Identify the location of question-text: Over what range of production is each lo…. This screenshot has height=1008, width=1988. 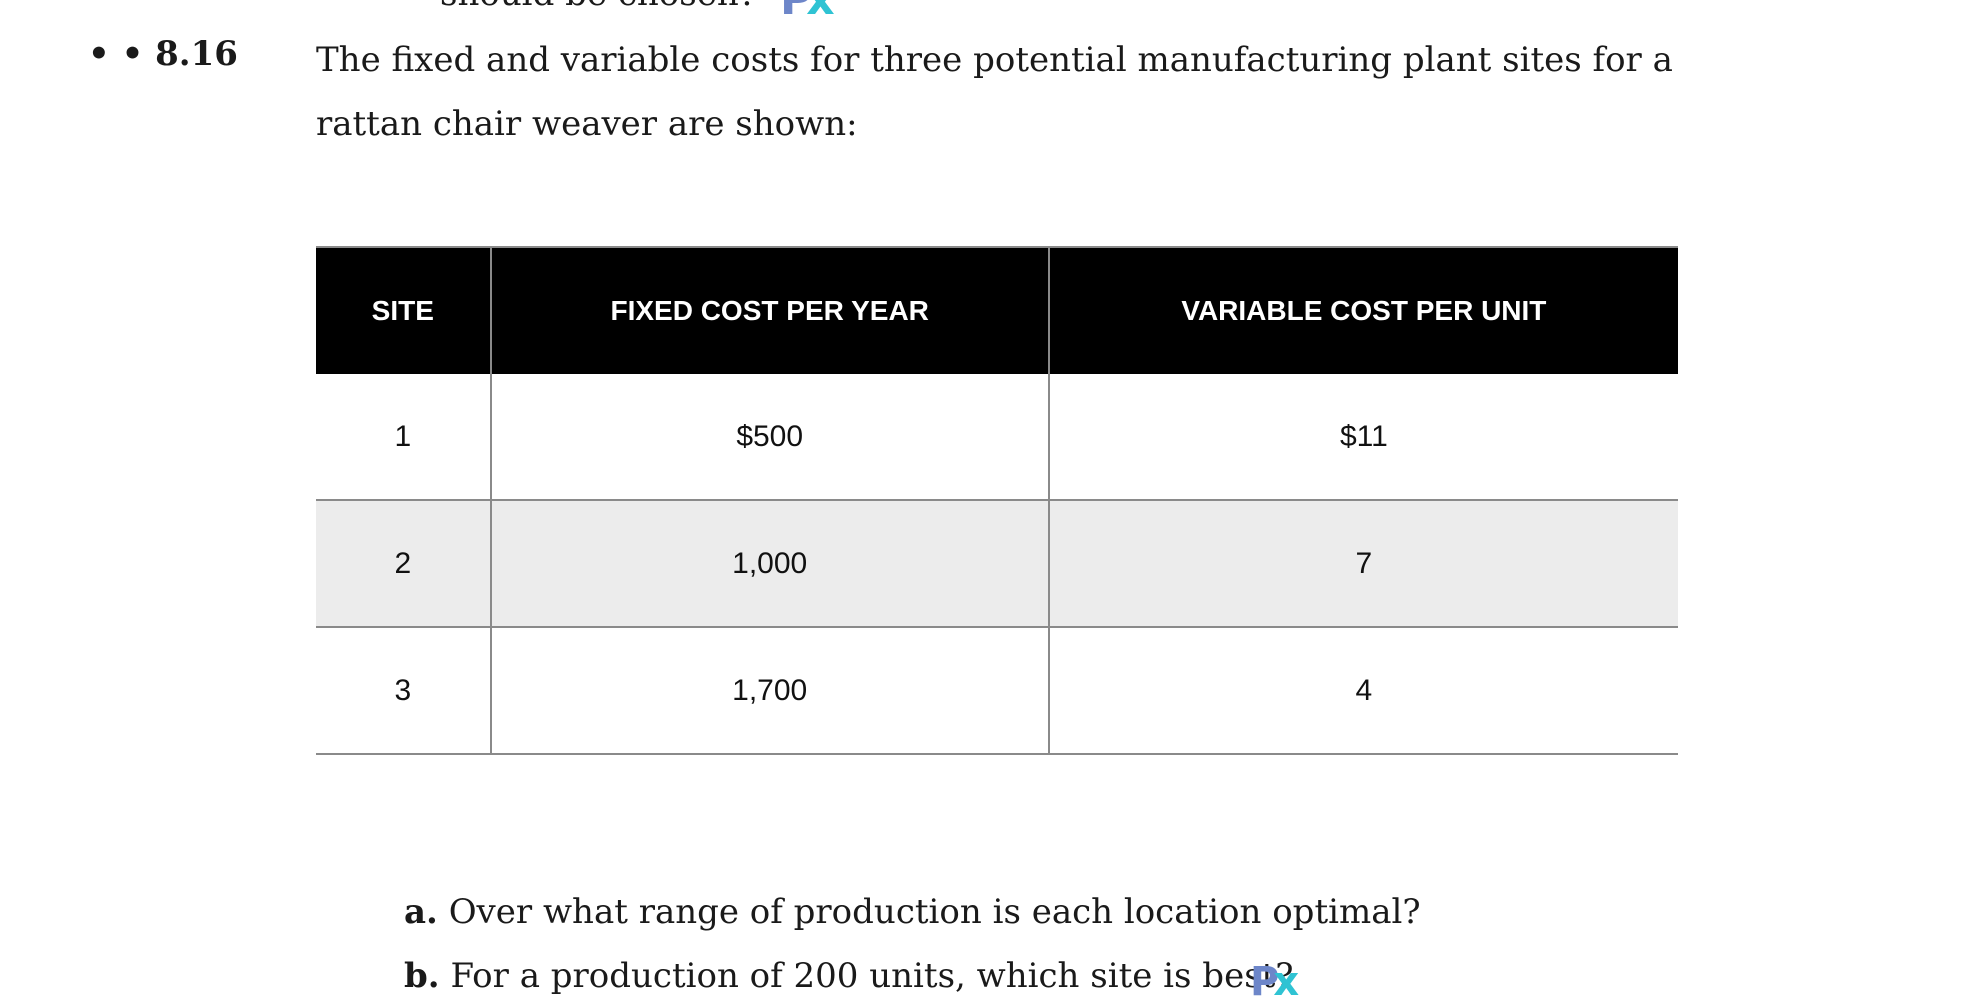
(934, 912).